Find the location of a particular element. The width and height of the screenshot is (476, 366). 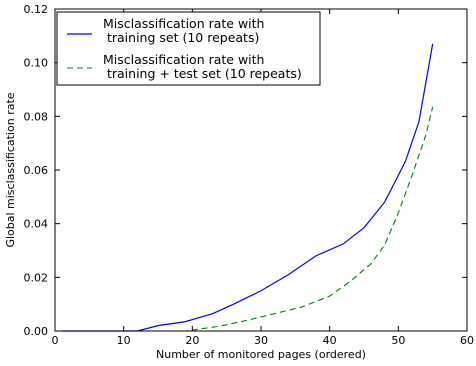

y-tick-label: 0.04 is located at coordinates (36, 224).